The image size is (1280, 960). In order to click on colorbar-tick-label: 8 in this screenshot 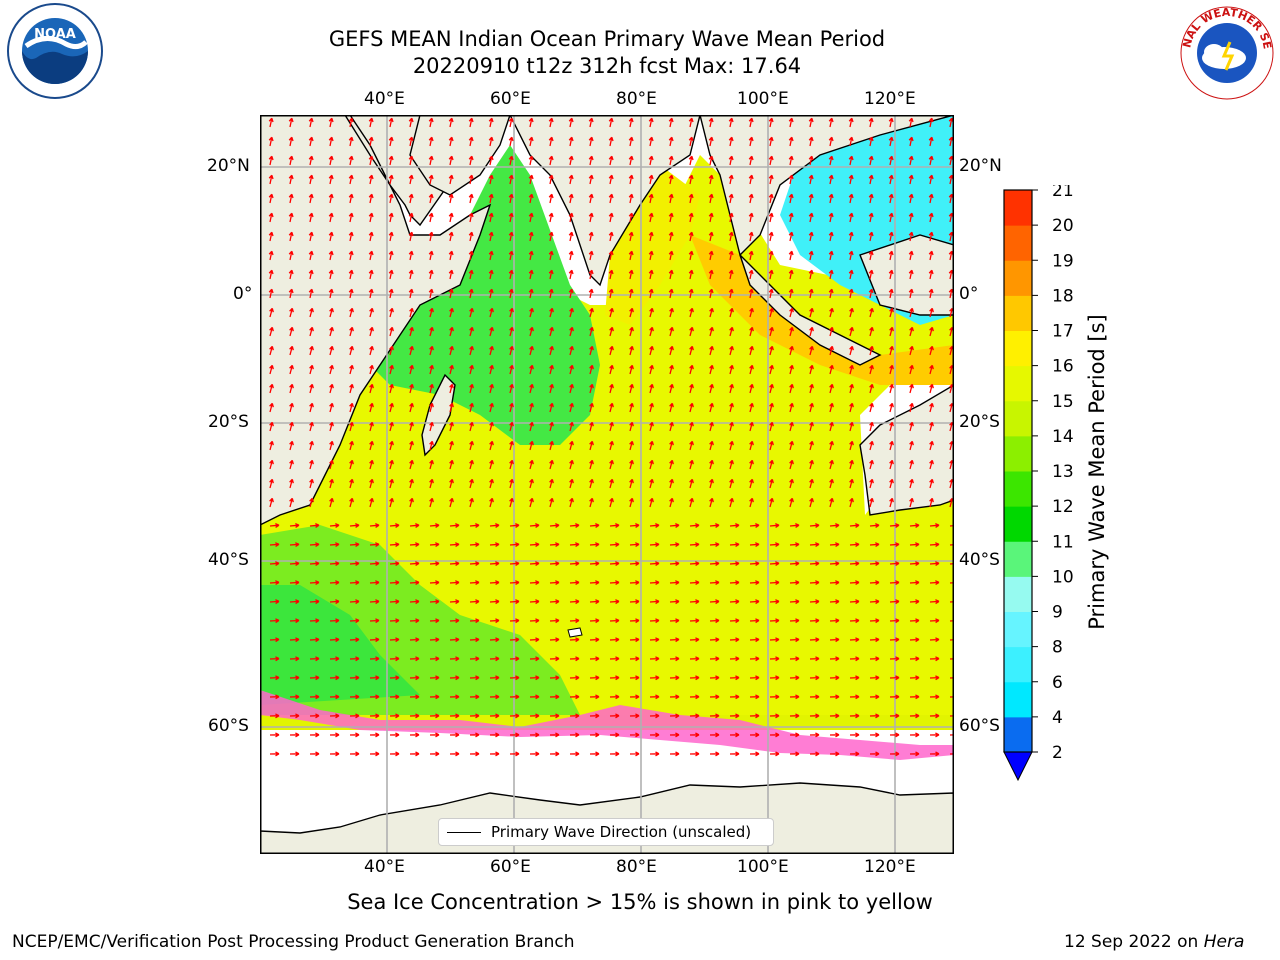, I will do `click(1057, 648)`.